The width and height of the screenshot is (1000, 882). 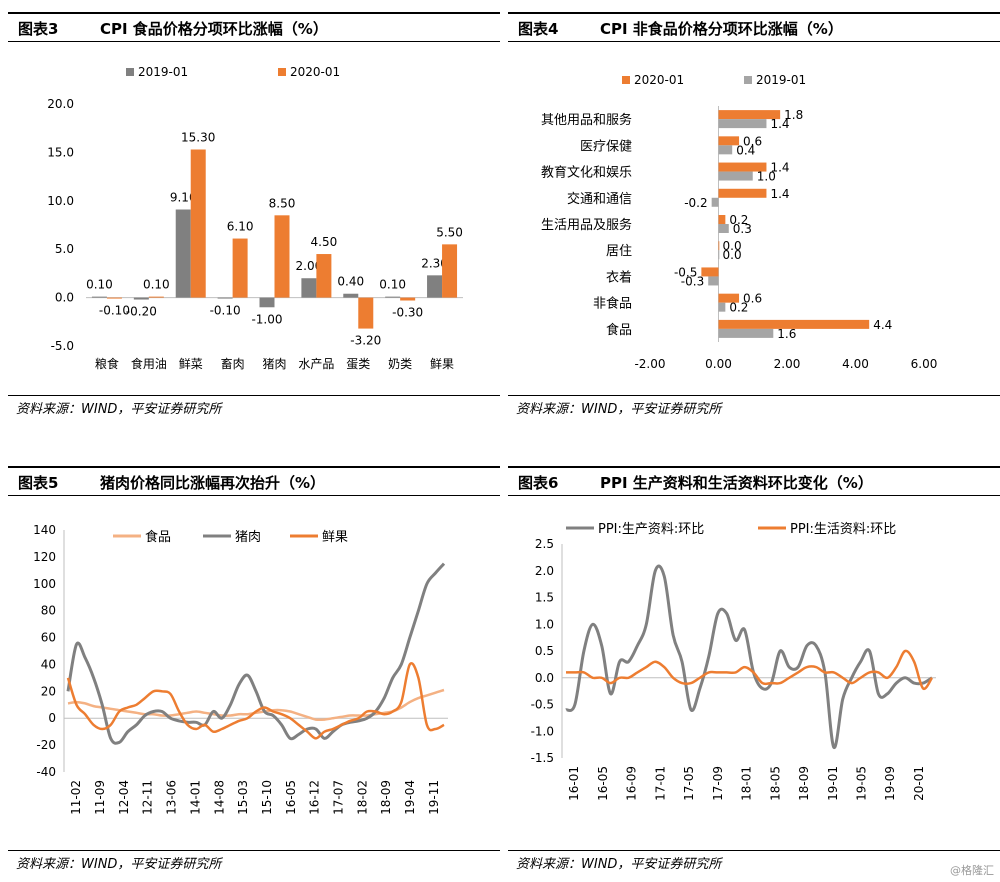 What do you see at coordinates (612, 304) in the screenshot?
I see `y-tick-label: 非食品` at bounding box center [612, 304].